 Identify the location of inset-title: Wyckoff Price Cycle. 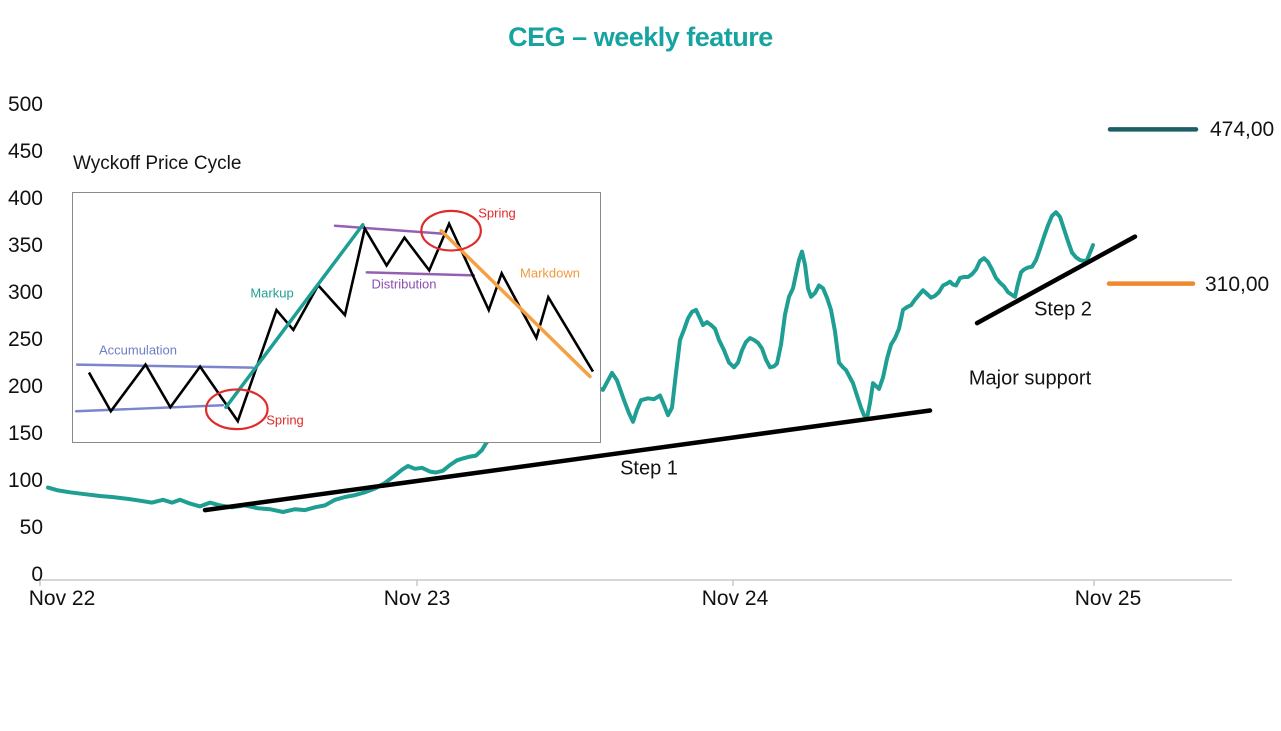
(157, 163).